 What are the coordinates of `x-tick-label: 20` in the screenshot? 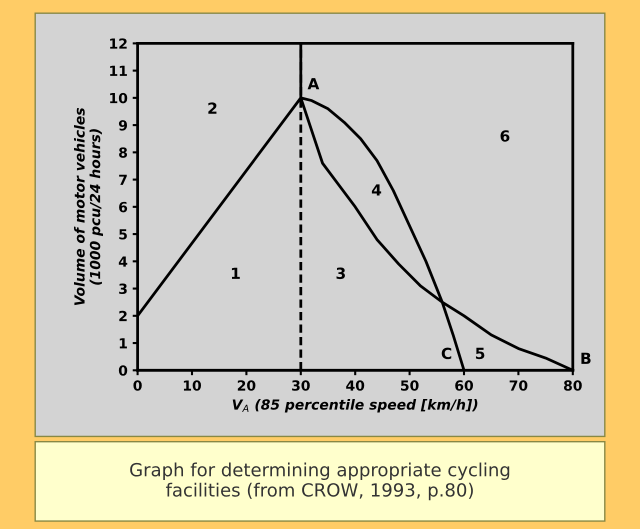 It's located at (247, 385).